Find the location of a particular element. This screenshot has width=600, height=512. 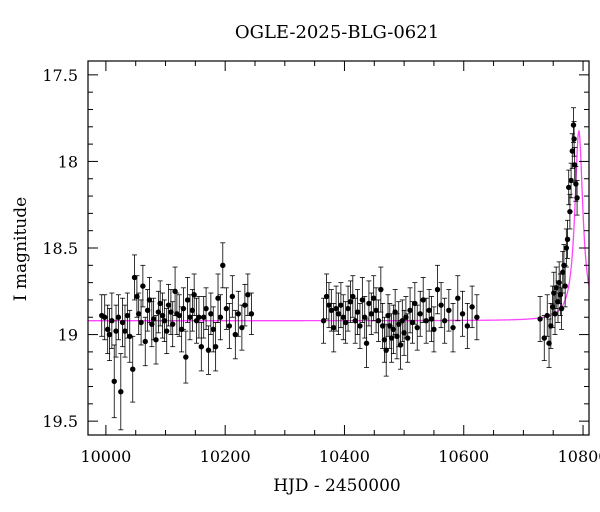

x-tick-labels: 10000 10200 10400 10600 10800 is located at coordinates (340, 456).